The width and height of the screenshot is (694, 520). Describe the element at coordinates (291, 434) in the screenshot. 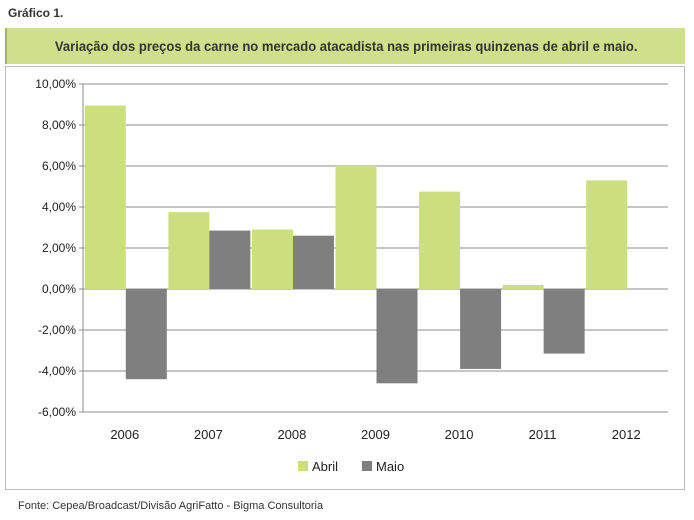

I see `x-tick-label: 2008` at that location.